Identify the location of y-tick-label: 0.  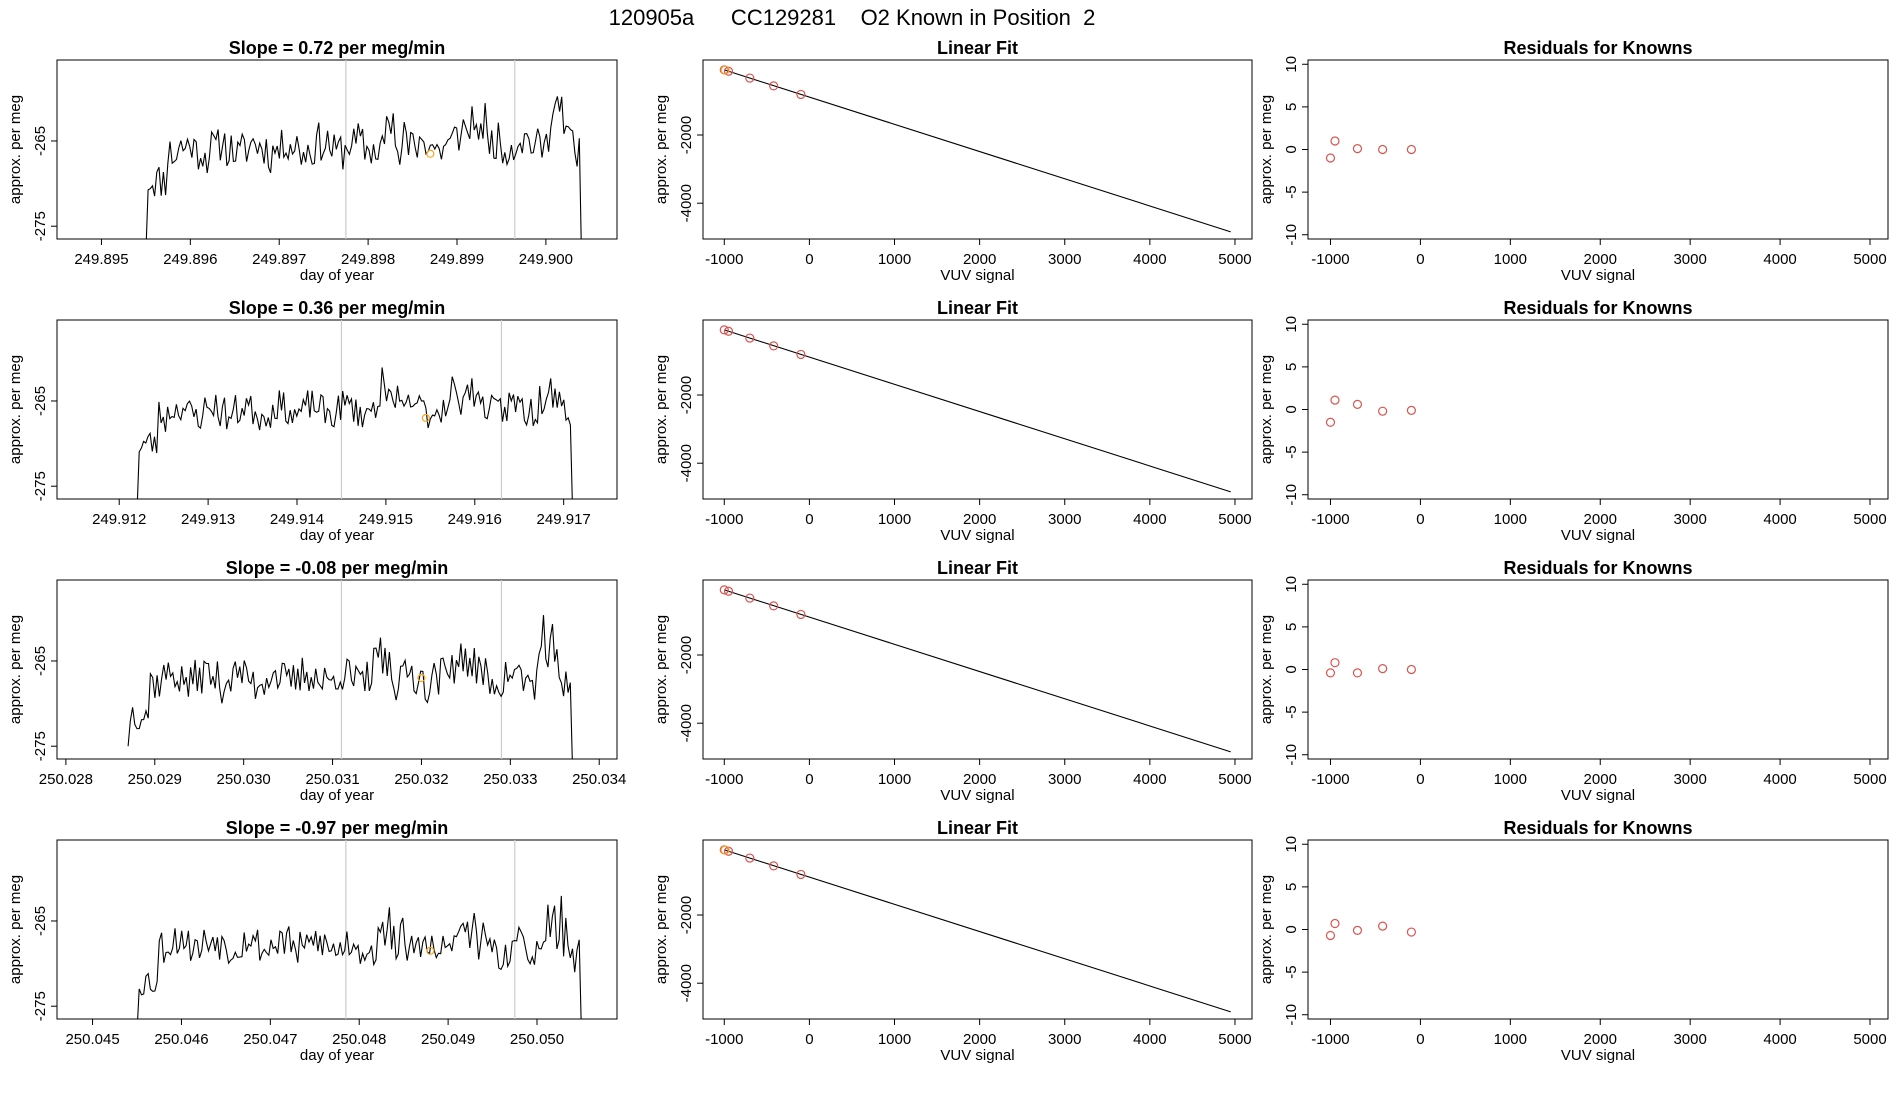
(1291, 929).